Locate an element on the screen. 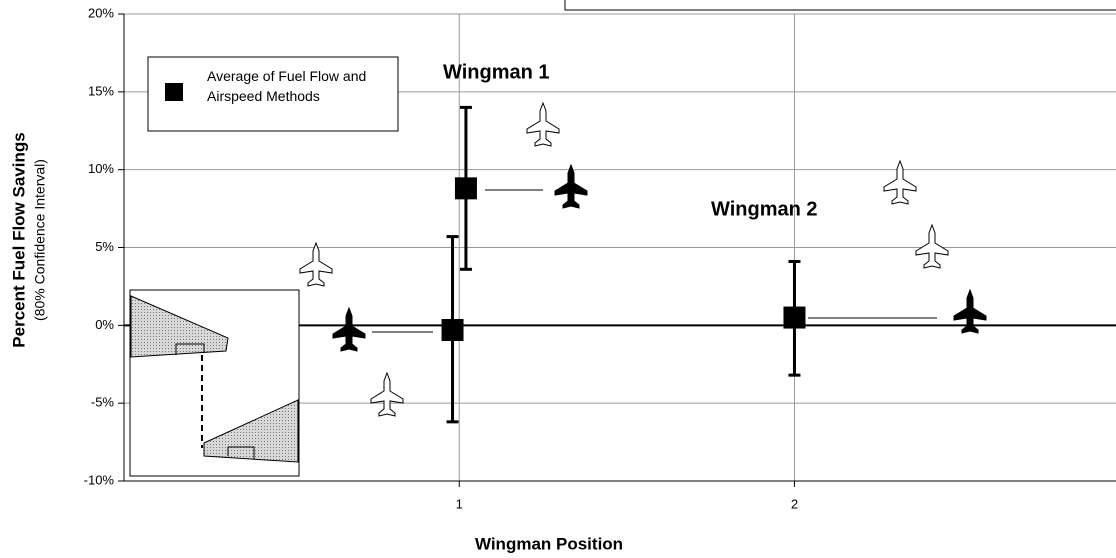 This screenshot has width=1116, height=558. y-tick-label: 5% is located at coordinates (104, 246).